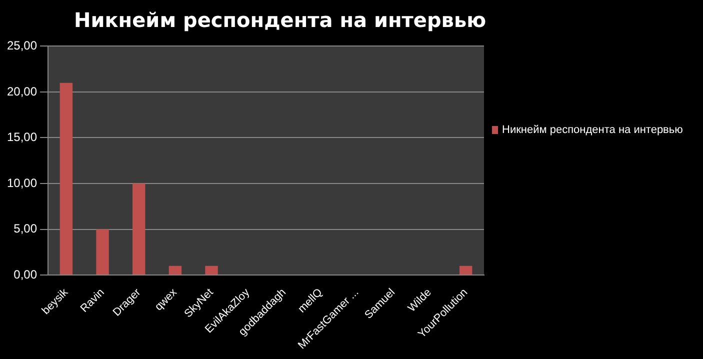 The height and width of the screenshot is (359, 703). What do you see at coordinates (280, 20) in the screenshot?
I see `chart-title: Никнейм респондента на интервью` at bounding box center [280, 20].